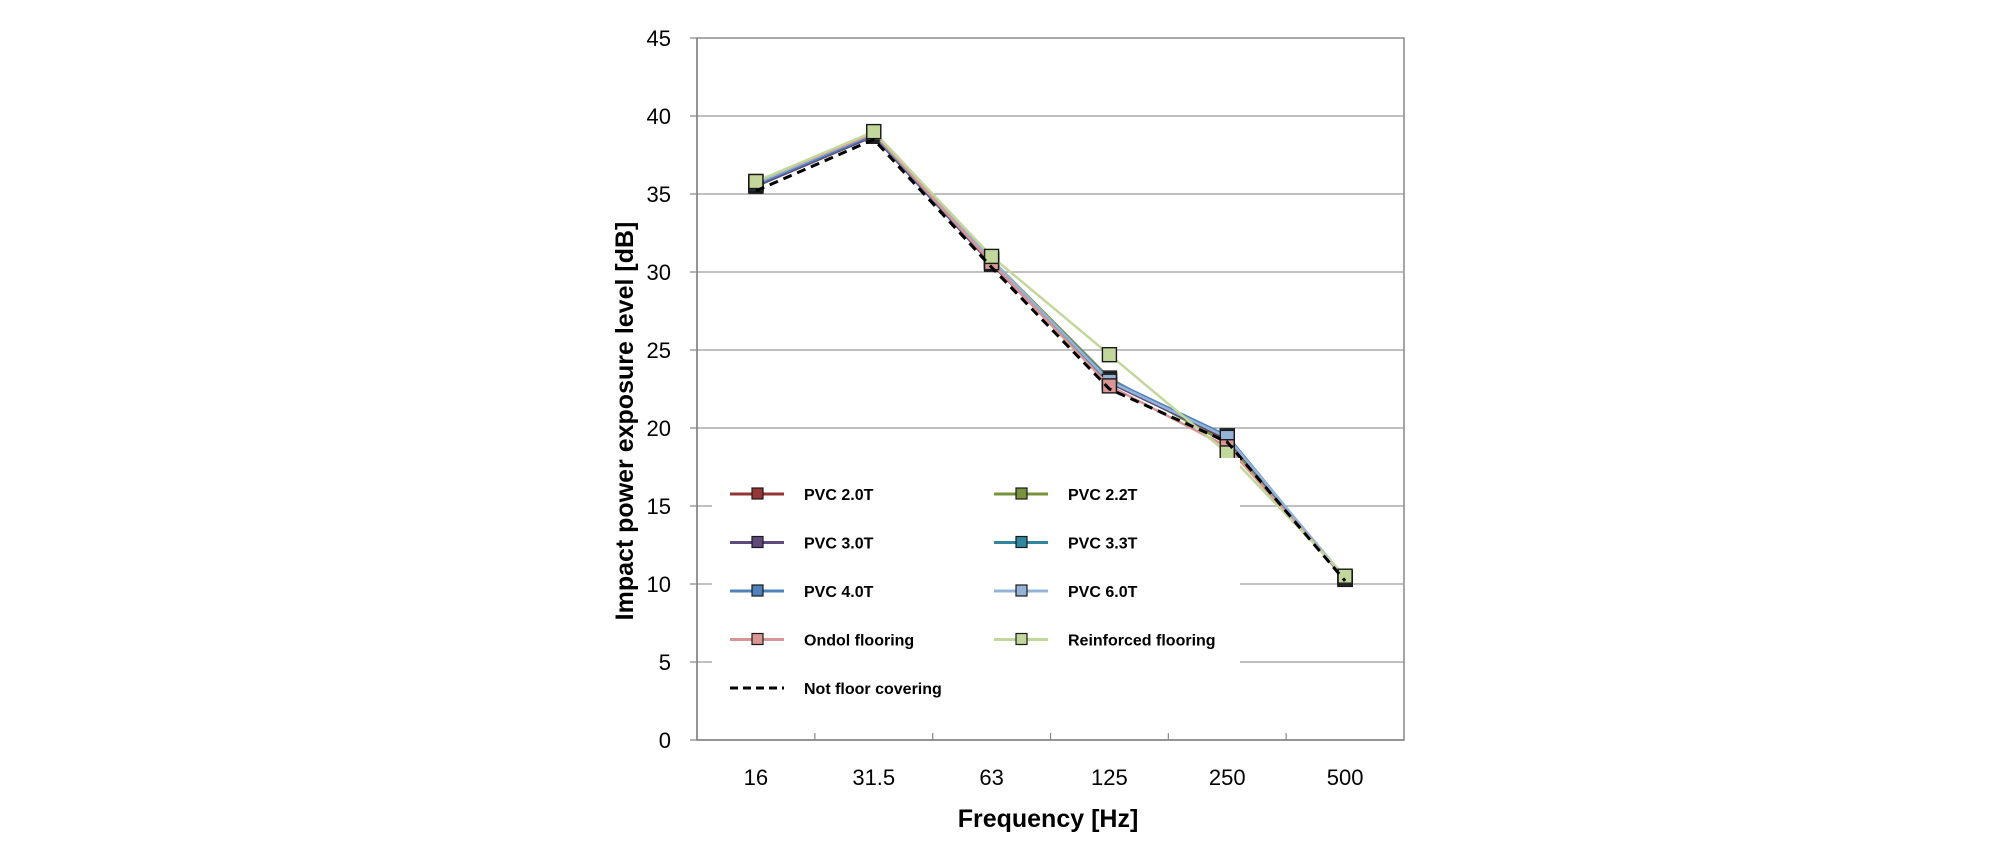  Describe the element at coordinates (1103, 495) in the screenshot. I see `legend-label: PVC 2.2T` at that location.